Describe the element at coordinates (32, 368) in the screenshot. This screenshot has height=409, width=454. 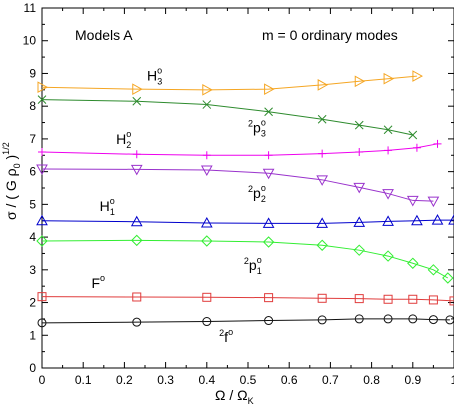
I see `y-tick-label: 0` at that location.